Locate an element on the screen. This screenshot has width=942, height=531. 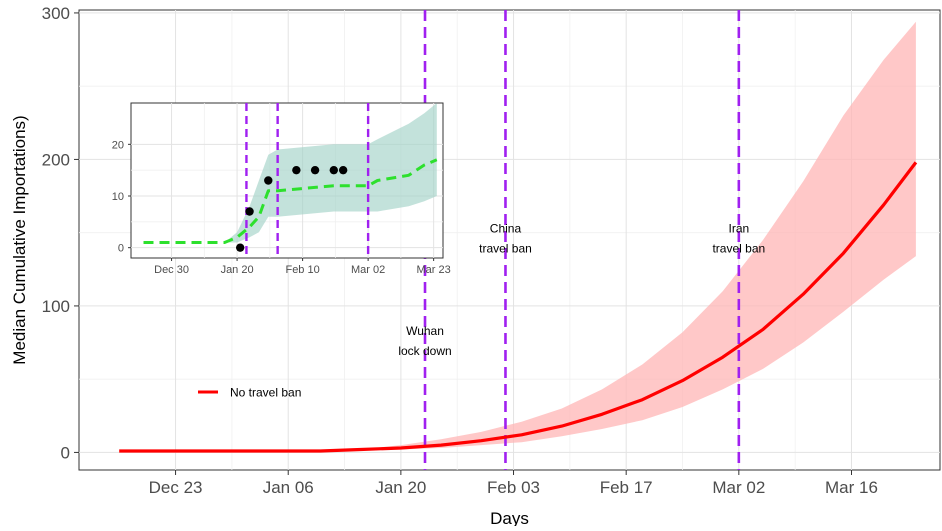
inset-plot: Dec 30 Jan 20 Feb 10 Mar 02 Mar 23 0 10 20 is located at coordinates (281, 189).